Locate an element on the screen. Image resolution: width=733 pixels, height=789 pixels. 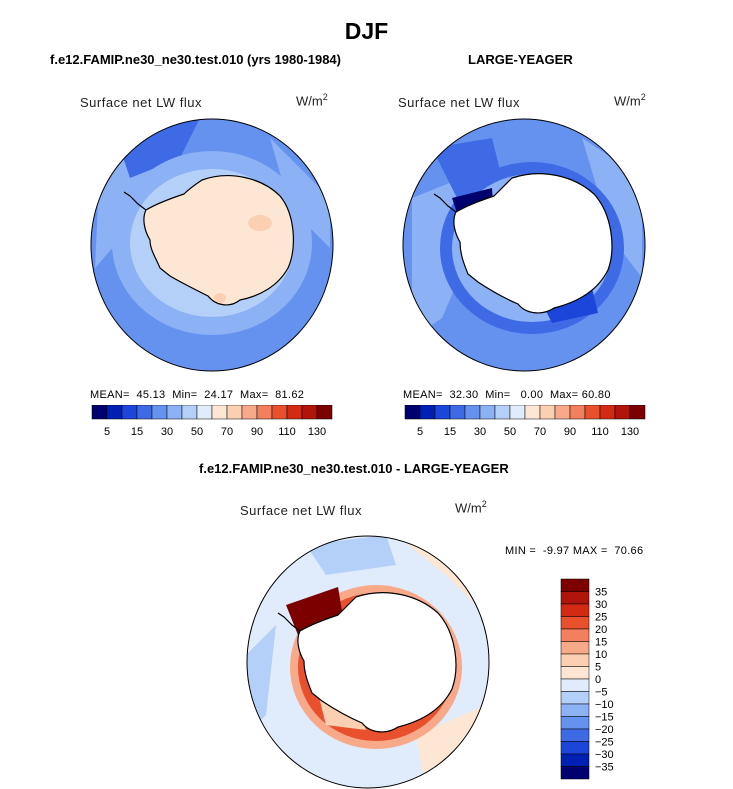
diff-colorbar-tick-label: 20 is located at coordinates (601, 630).